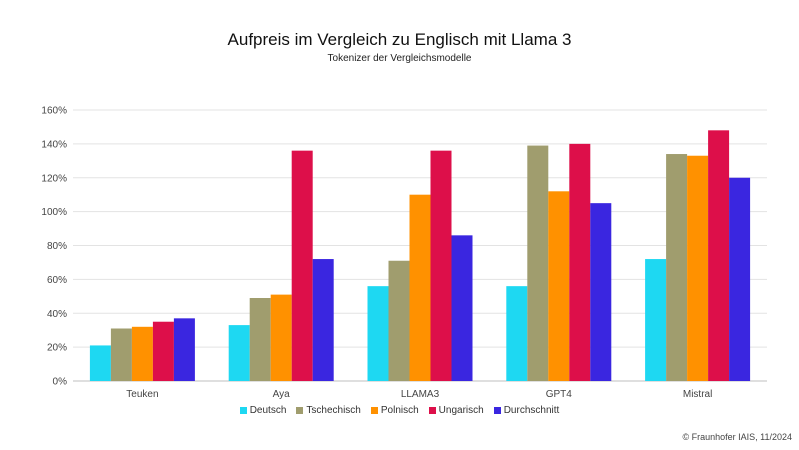 This screenshot has width=799, height=450. Describe the element at coordinates (697, 394) in the screenshot. I see `x-tick-label: Mistral` at that location.